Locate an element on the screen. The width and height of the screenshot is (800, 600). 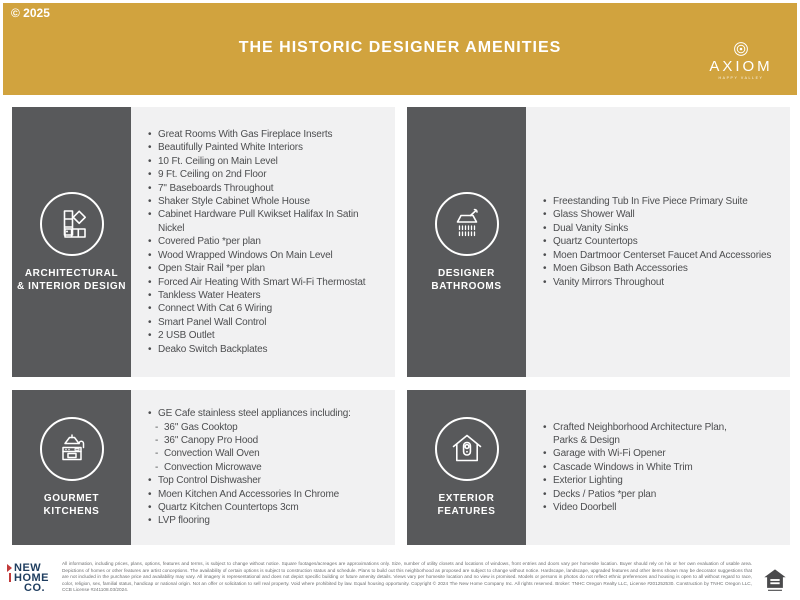
list-item: 10 Ft. Ceiling on Main Level is located at coordinates (267, 162).